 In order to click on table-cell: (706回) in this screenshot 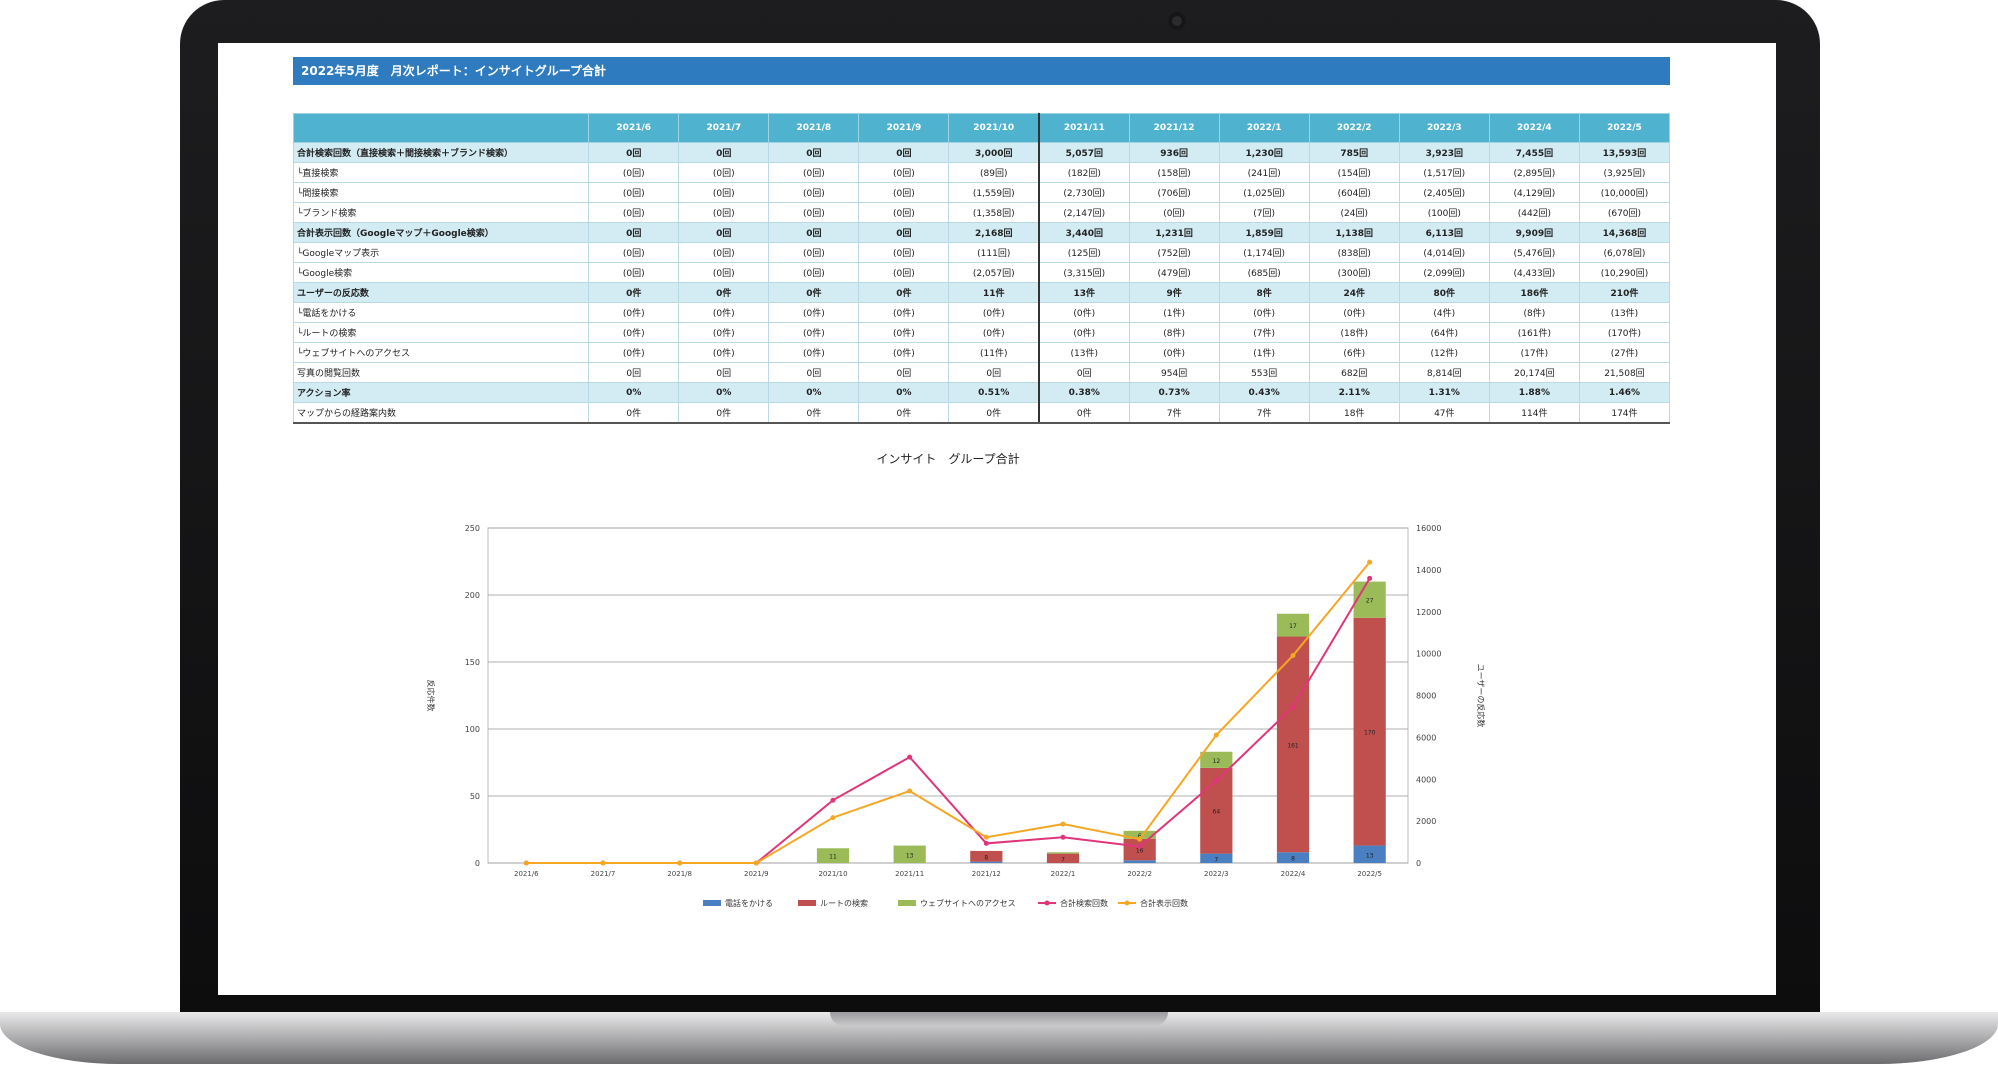, I will do `click(1174, 192)`.